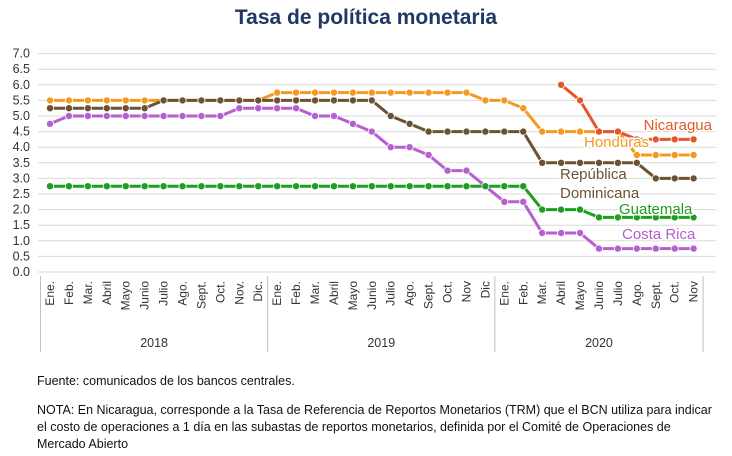 The height and width of the screenshot is (456, 732). I want to click on x-tick-label: Ene., so click(50, 293).